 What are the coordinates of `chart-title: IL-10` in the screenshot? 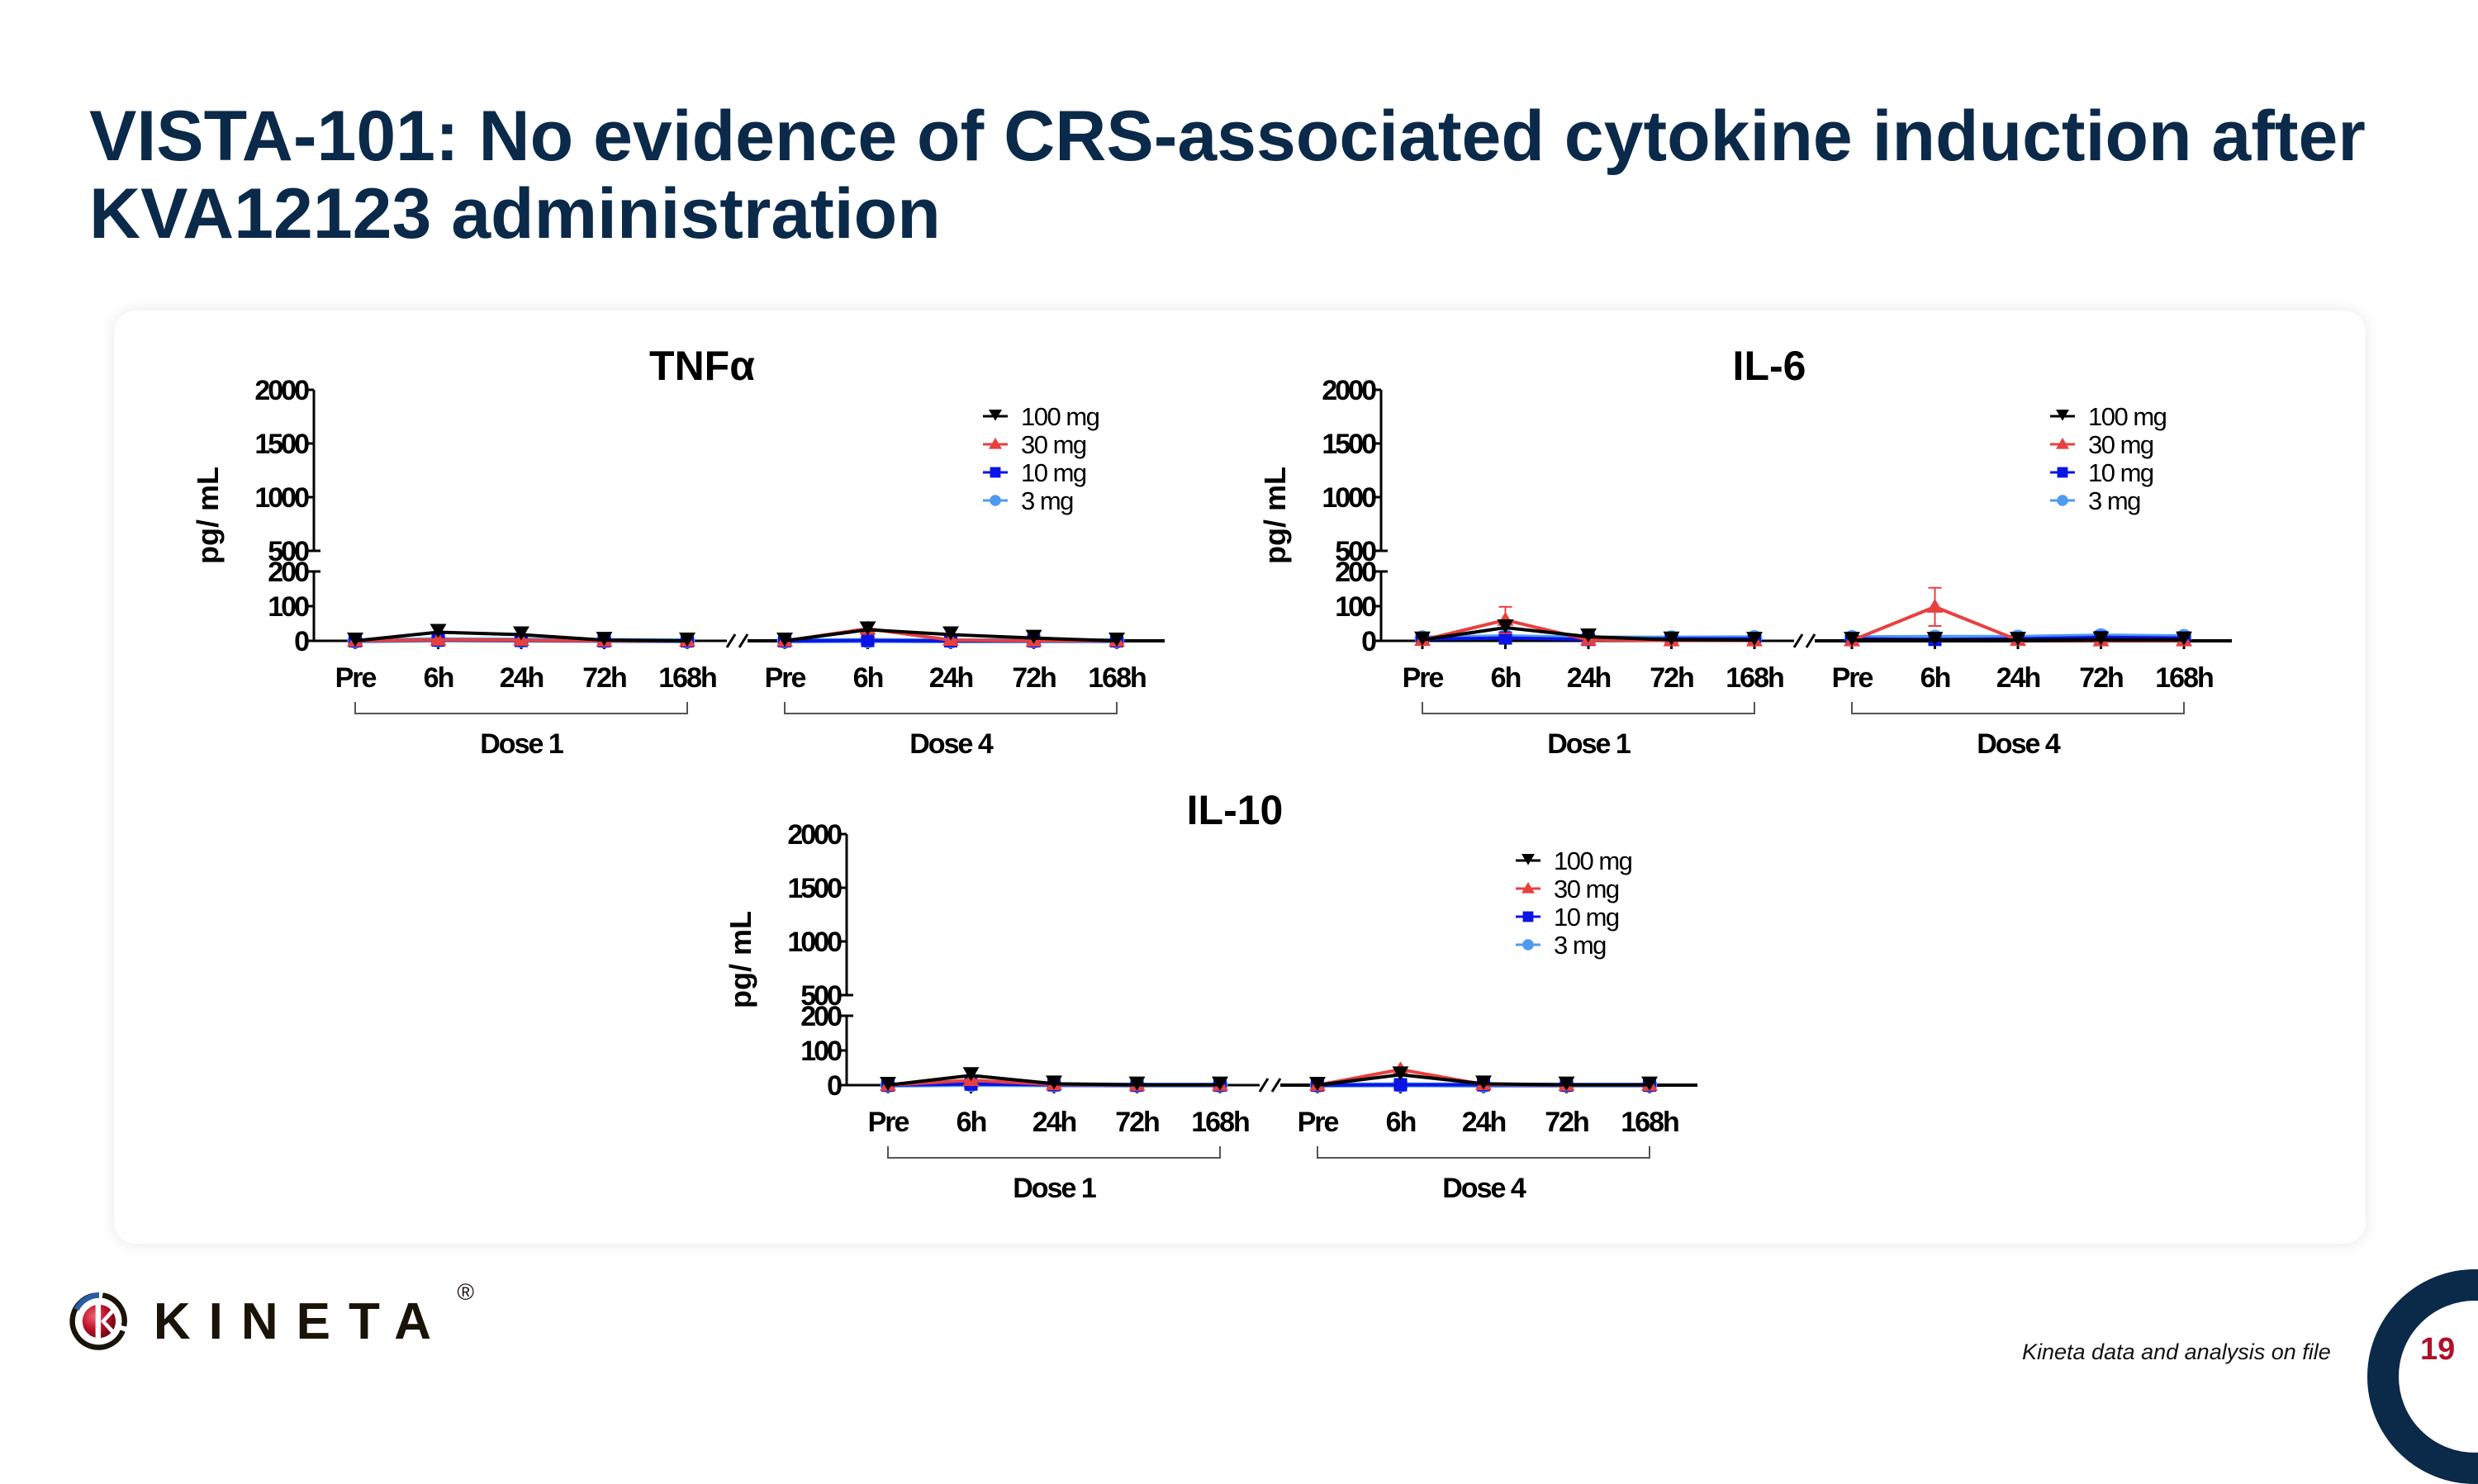 It's located at (1235, 810).